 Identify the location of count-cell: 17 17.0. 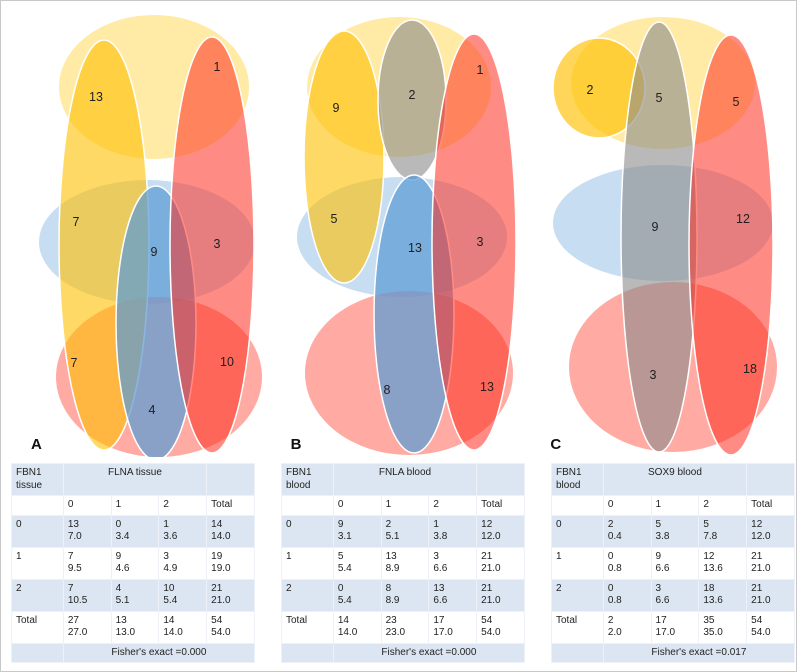
(453, 627).